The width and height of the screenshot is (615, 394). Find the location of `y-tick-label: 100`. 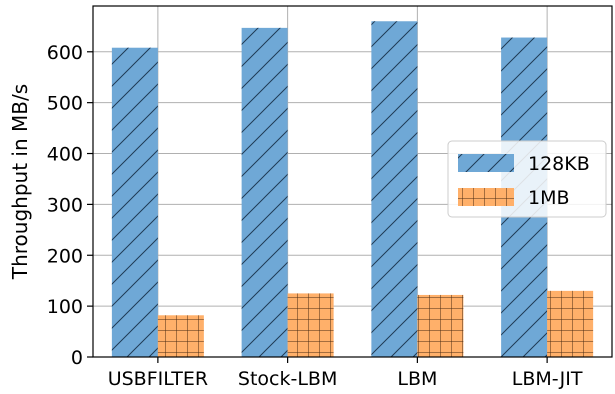

y-tick-label: 100 is located at coordinates (65, 307).